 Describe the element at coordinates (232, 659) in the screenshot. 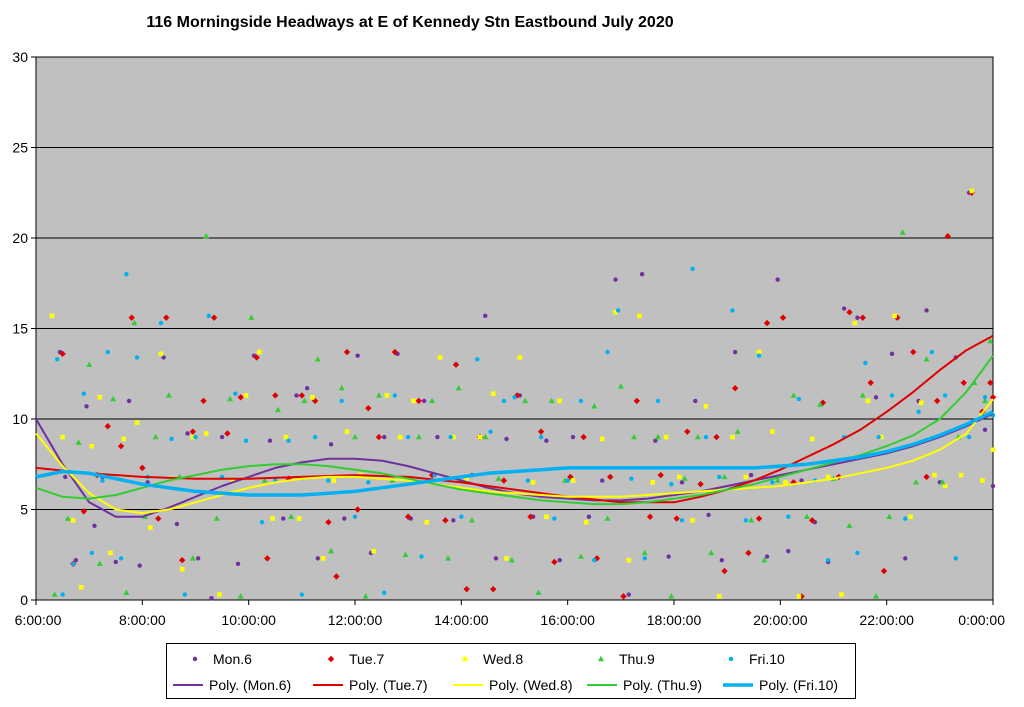

I see `legend-label: Mon.6` at that location.